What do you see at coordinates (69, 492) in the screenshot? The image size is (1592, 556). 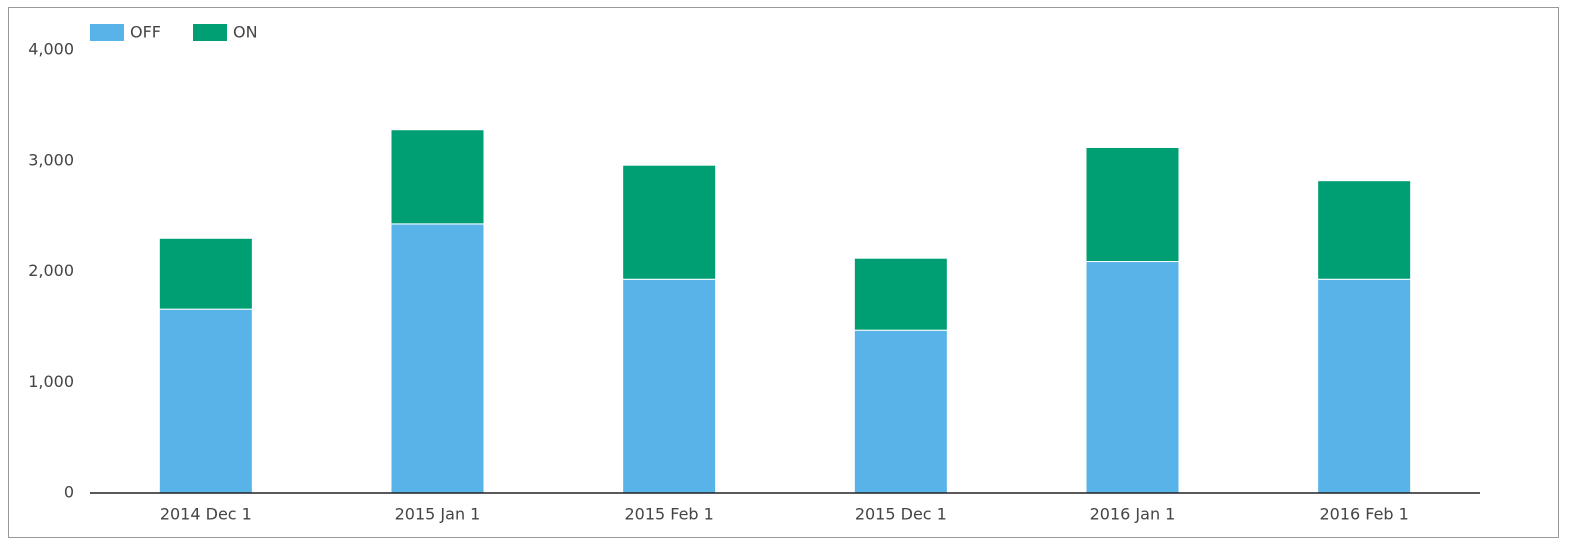 I see `y-tick-label: 0` at bounding box center [69, 492].